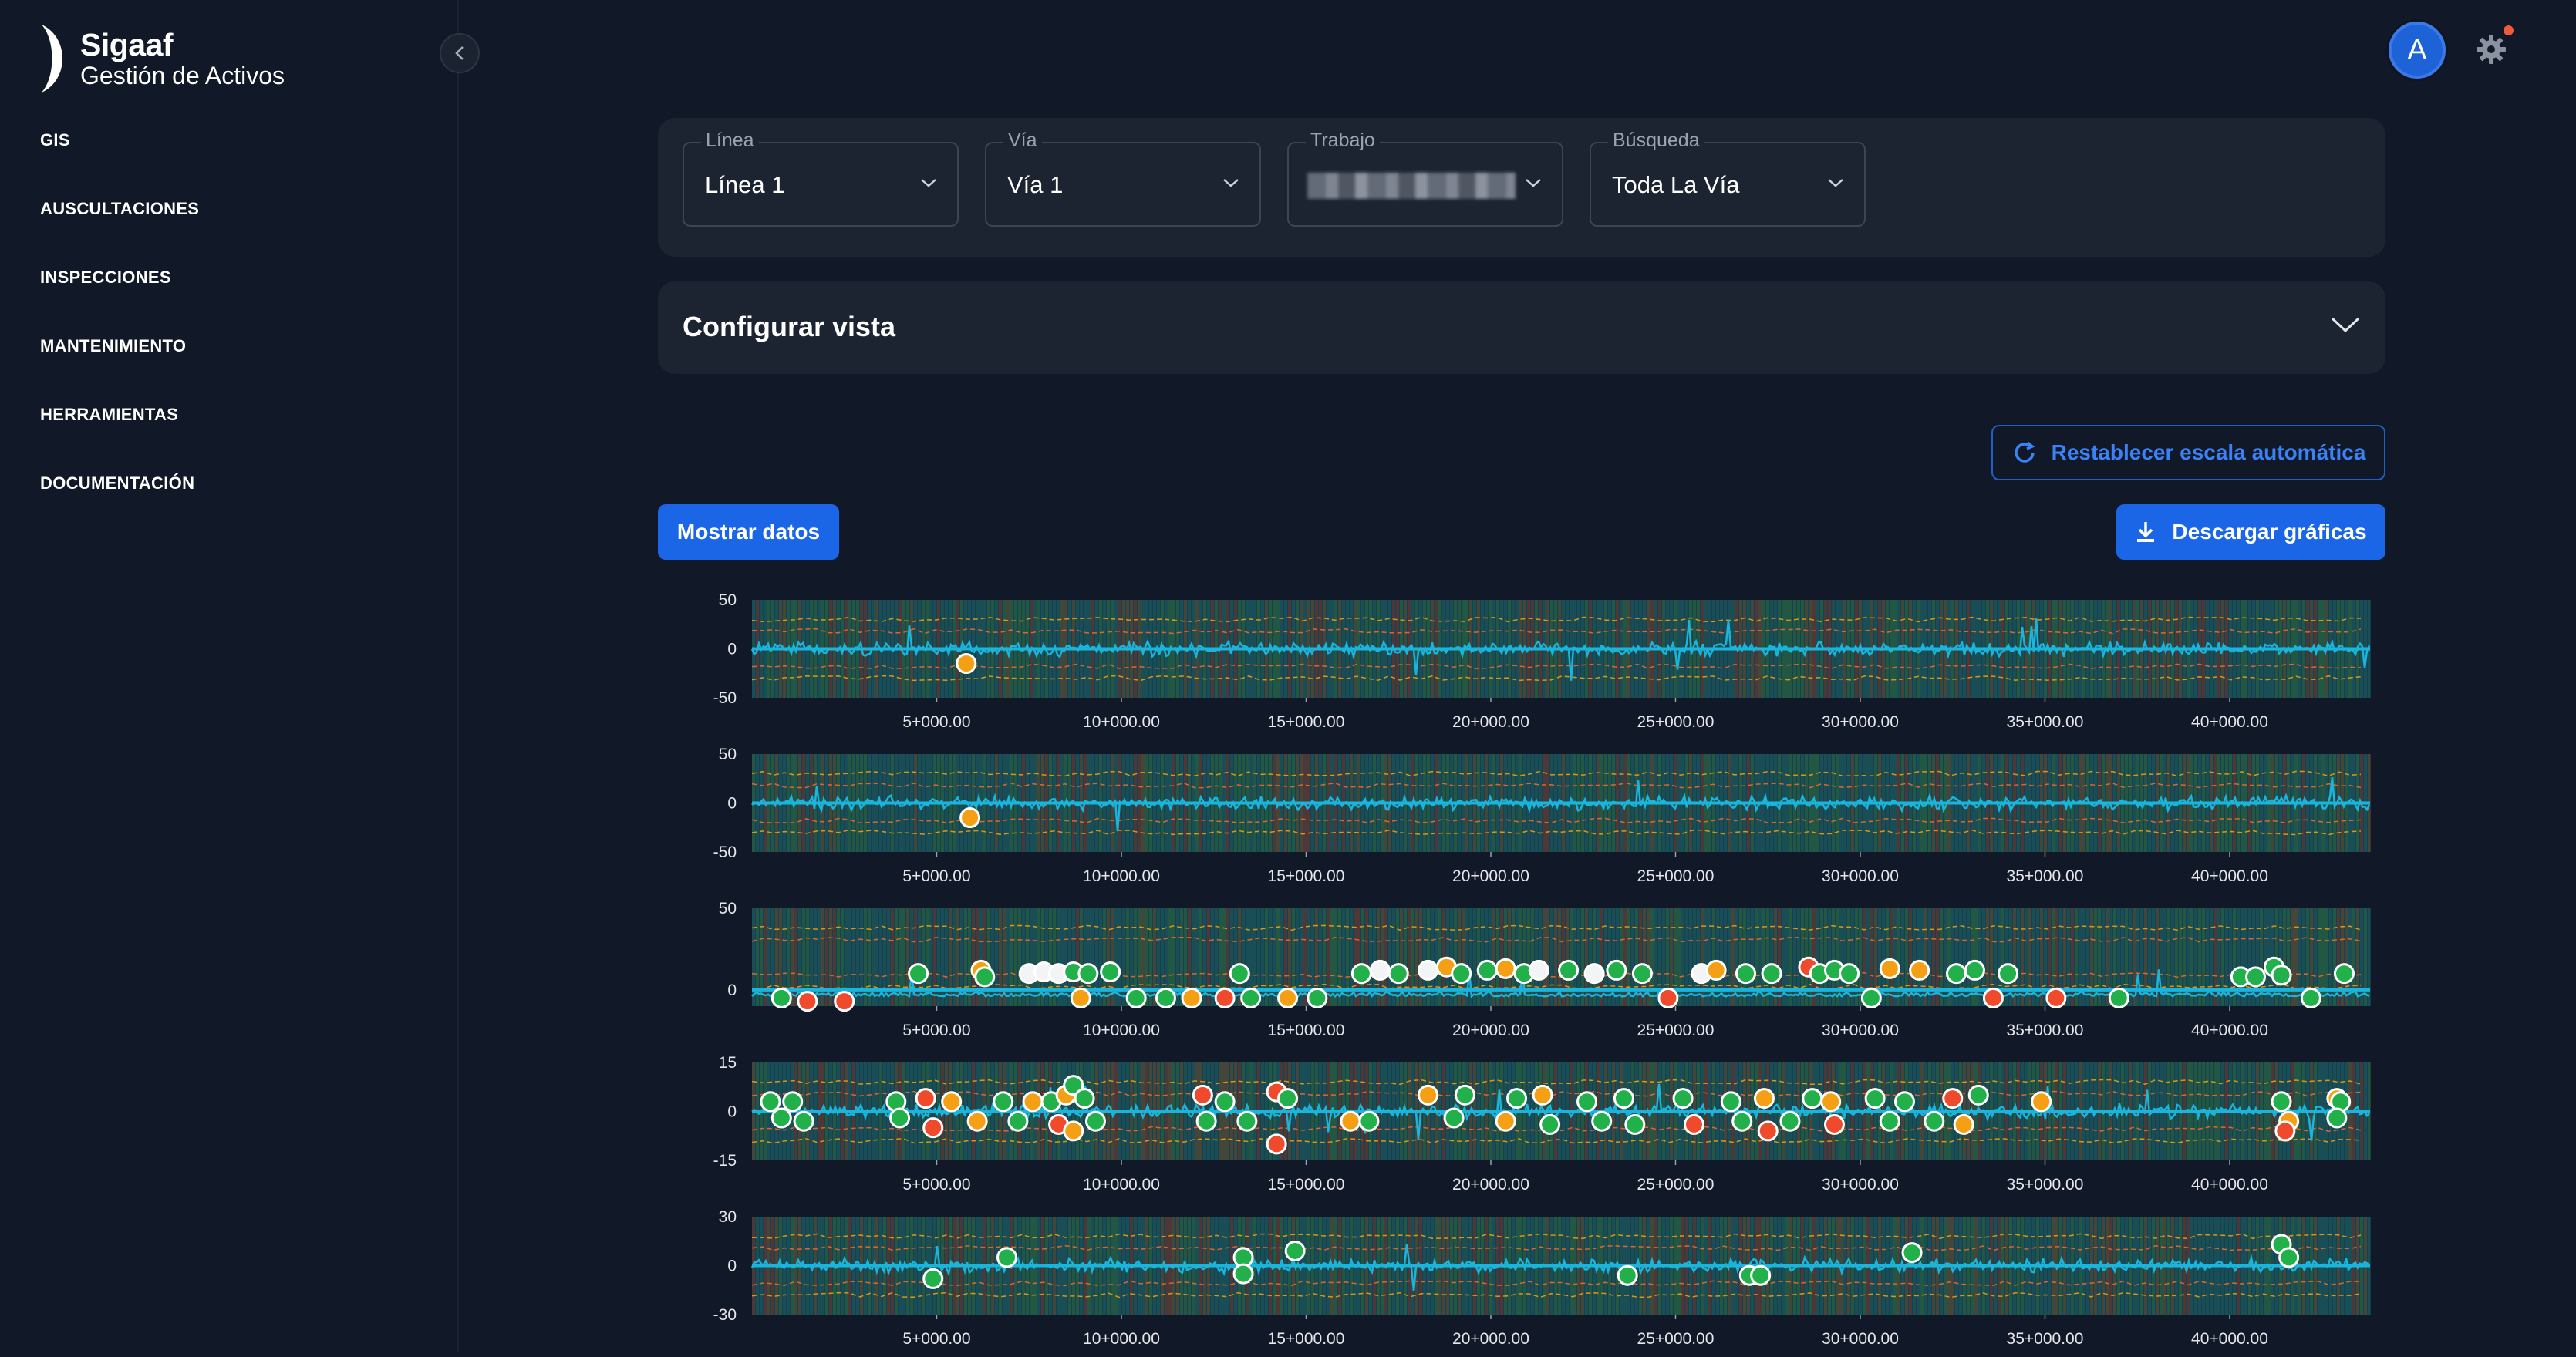  I want to click on sidebar-item-gis: GIS, so click(55, 140).